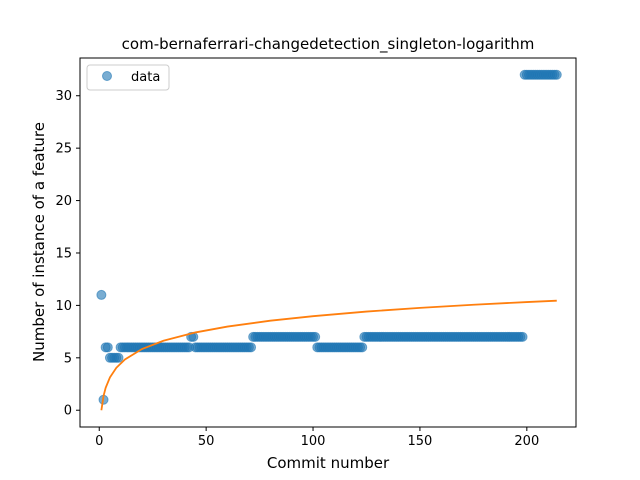  Describe the element at coordinates (526, 441) in the screenshot. I see `x-tick-label: 200` at that location.